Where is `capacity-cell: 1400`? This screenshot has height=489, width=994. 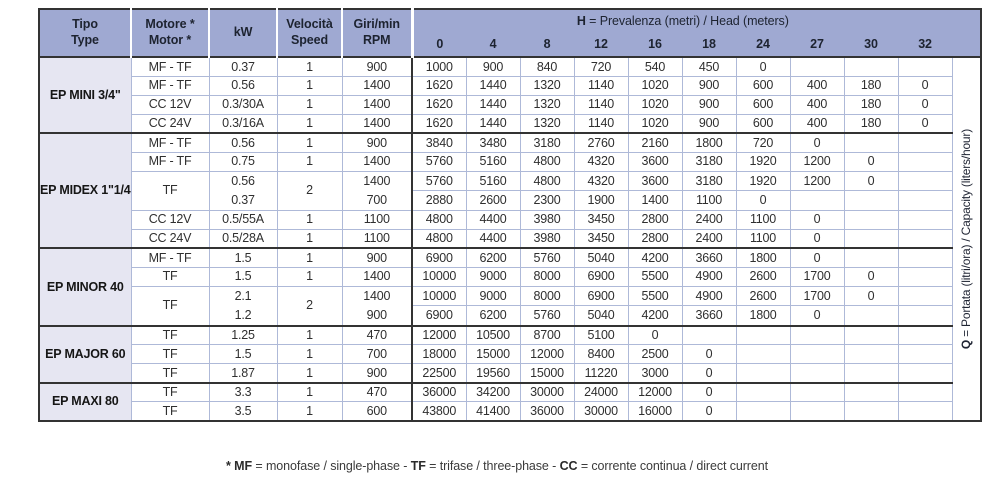 capacity-cell: 1400 is located at coordinates (654, 200).